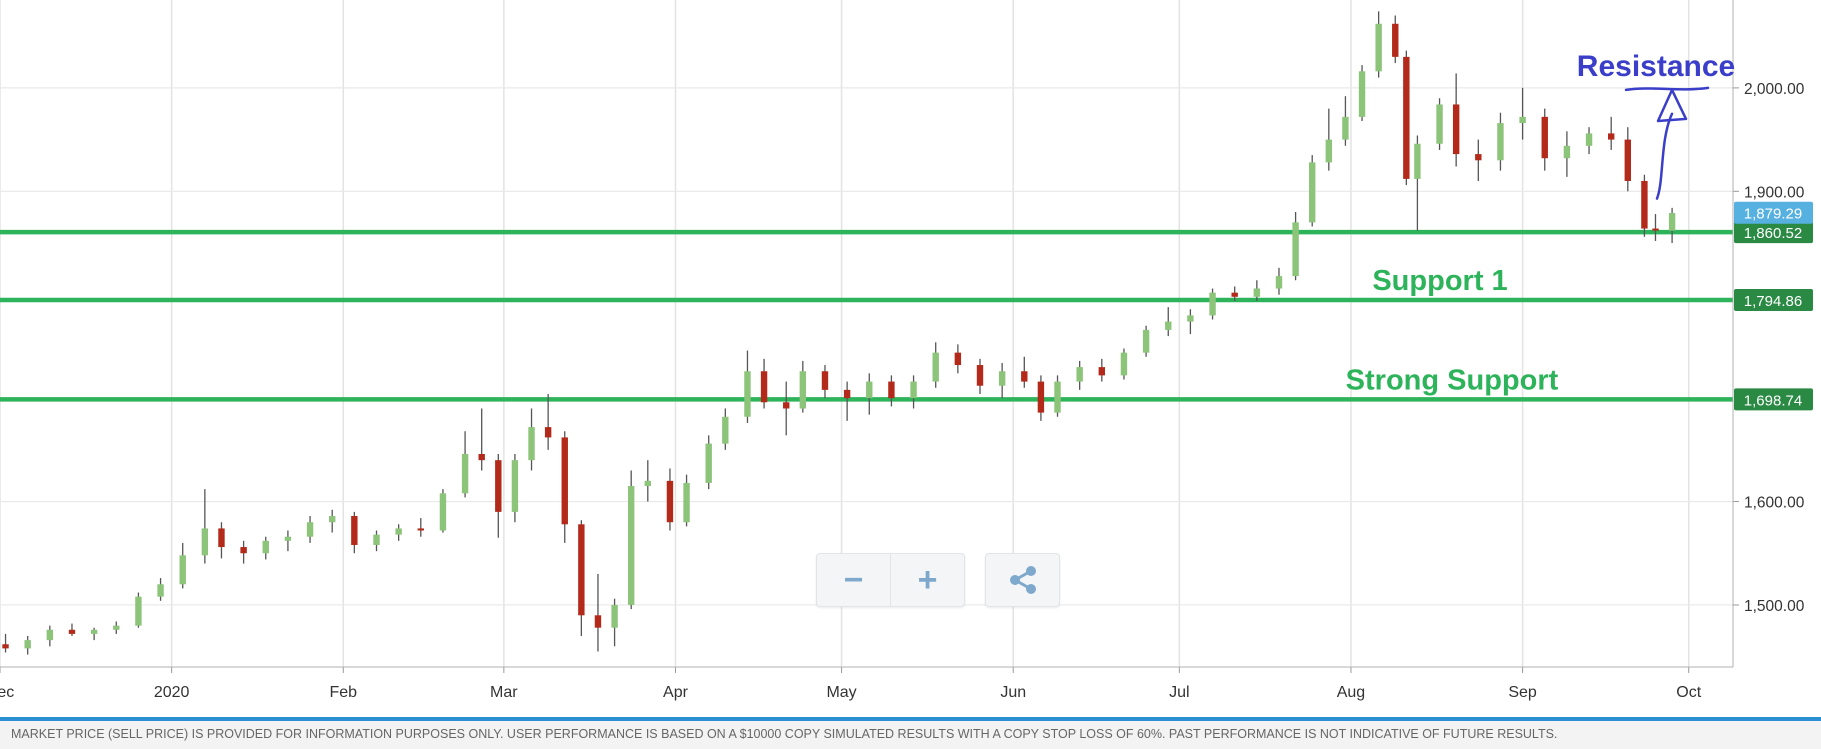 Image resolution: width=1821 pixels, height=749 pixels. What do you see at coordinates (1351, 692) in the screenshot?
I see `x-tick-label: Aug` at bounding box center [1351, 692].